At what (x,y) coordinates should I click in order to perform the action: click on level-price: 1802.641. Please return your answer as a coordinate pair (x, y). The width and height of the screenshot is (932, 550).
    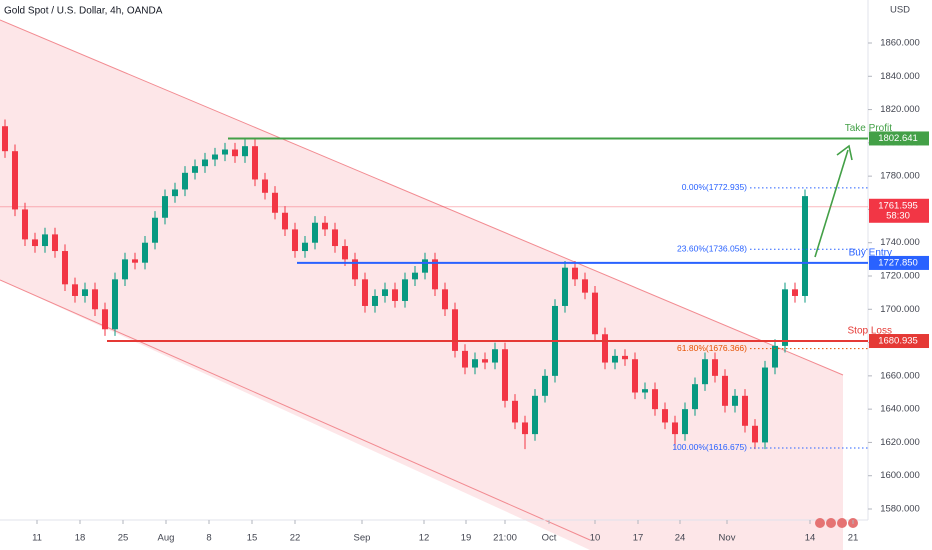
    Looking at the image, I should click on (898, 138).